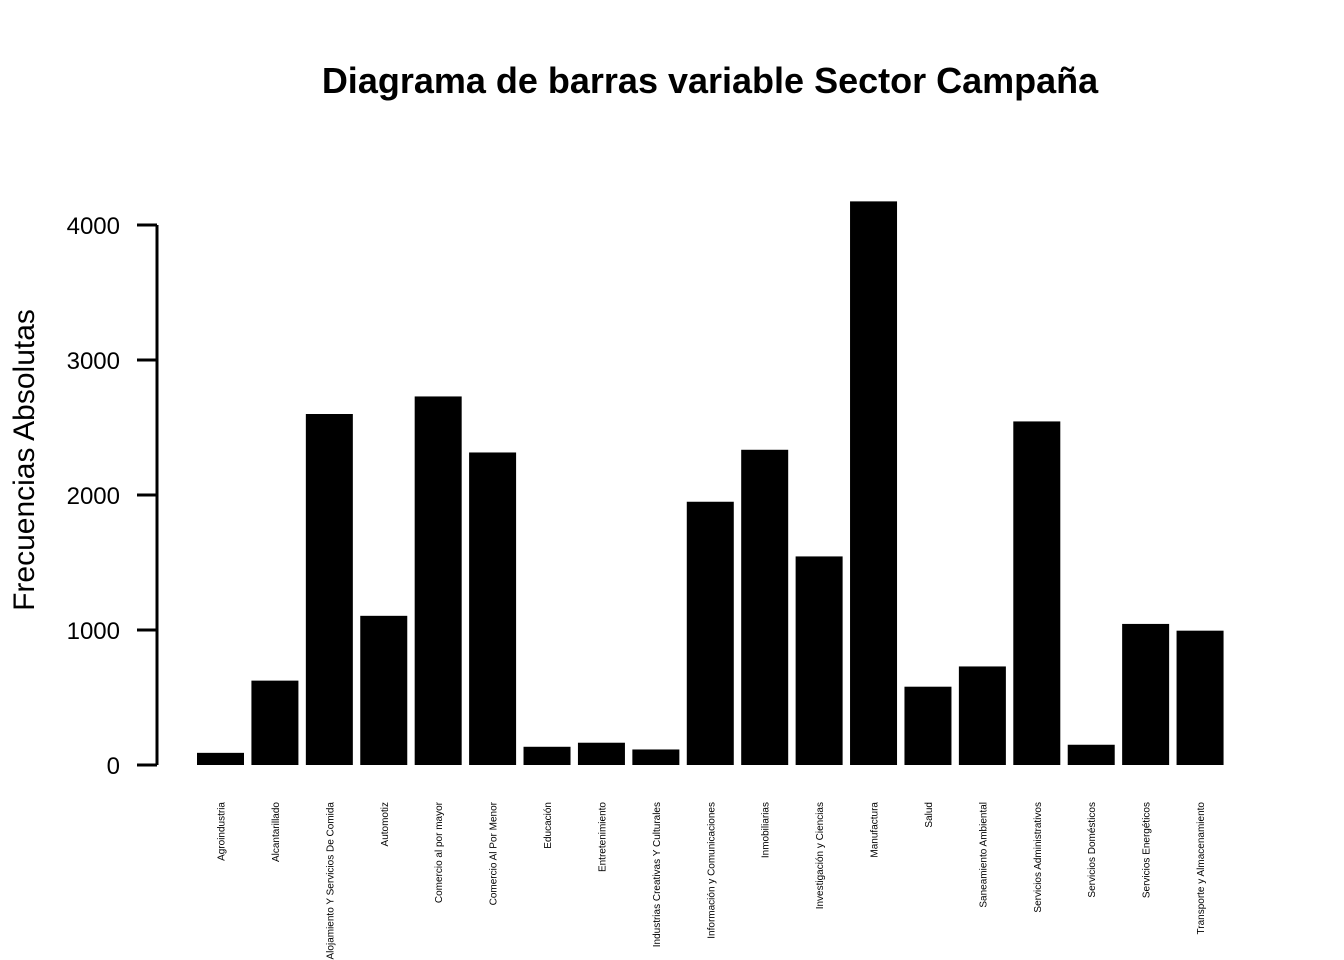 The image size is (1344, 960). I want to click on x-category-label: Inmobiliarias, so click(766, 830).